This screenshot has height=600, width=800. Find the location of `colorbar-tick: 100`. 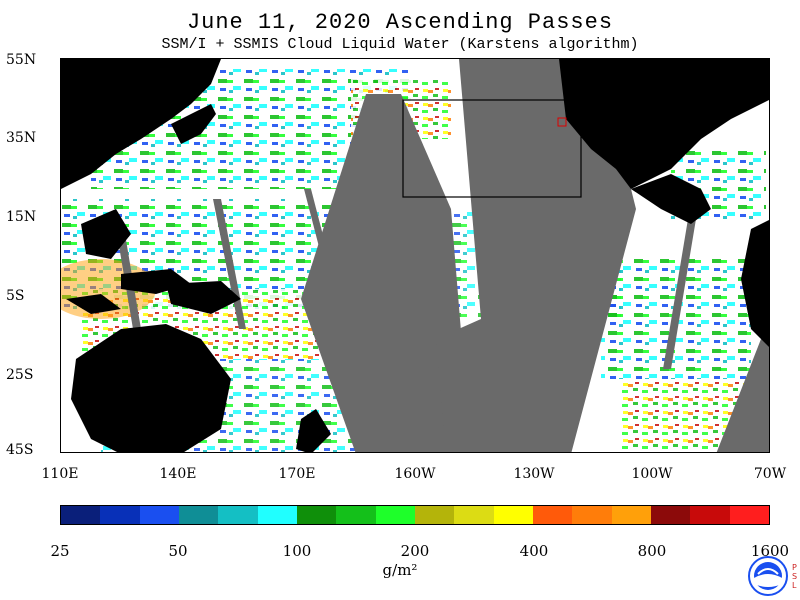

colorbar-tick: 100 is located at coordinates (297, 551).